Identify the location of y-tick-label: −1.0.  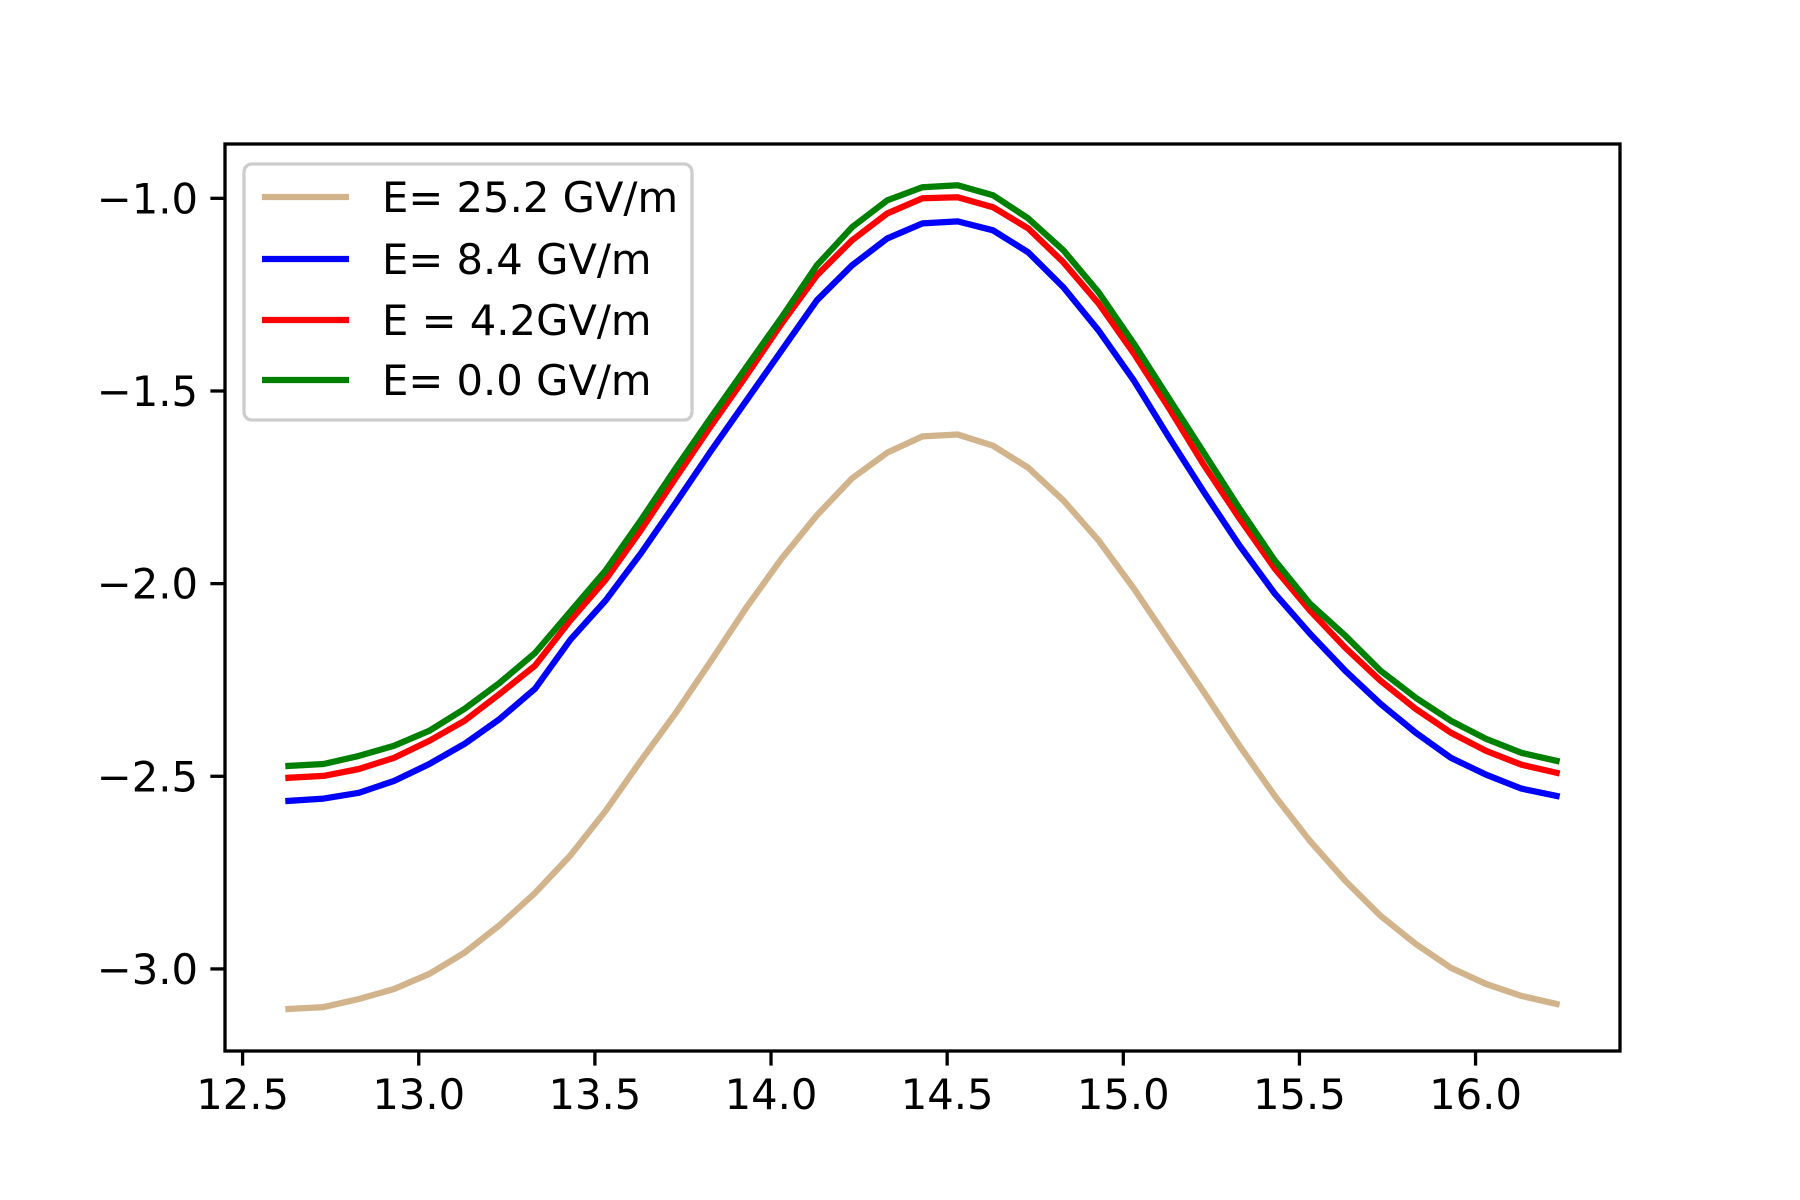
(147, 198).